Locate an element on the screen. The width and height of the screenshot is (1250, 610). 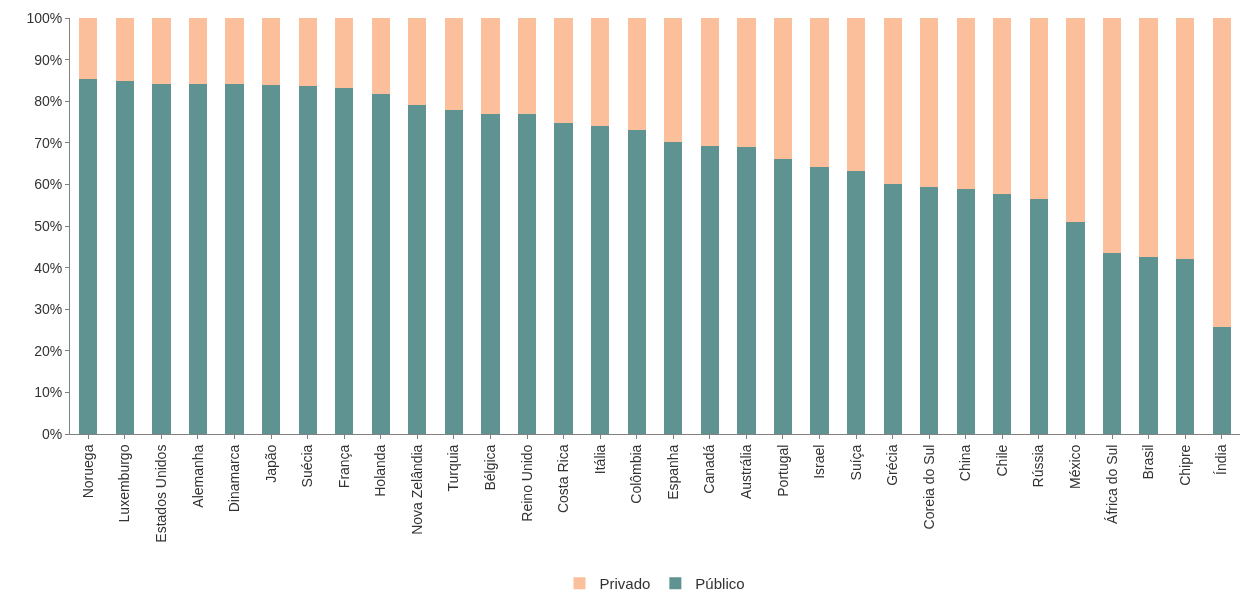
x-tick-label: Grécia is located at coordinates (892, 465).